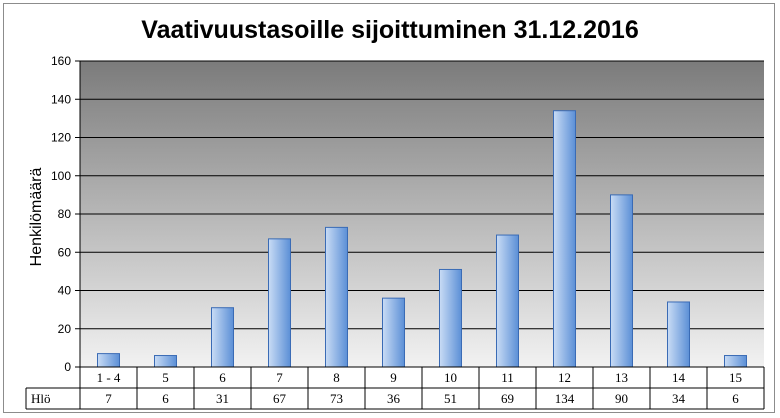 Image resolution: width=780 pixels, height=418 pixels. Describe the element at coordinates (61, 138) in the screenshot. I see `y-tick-label: 120` at that location.